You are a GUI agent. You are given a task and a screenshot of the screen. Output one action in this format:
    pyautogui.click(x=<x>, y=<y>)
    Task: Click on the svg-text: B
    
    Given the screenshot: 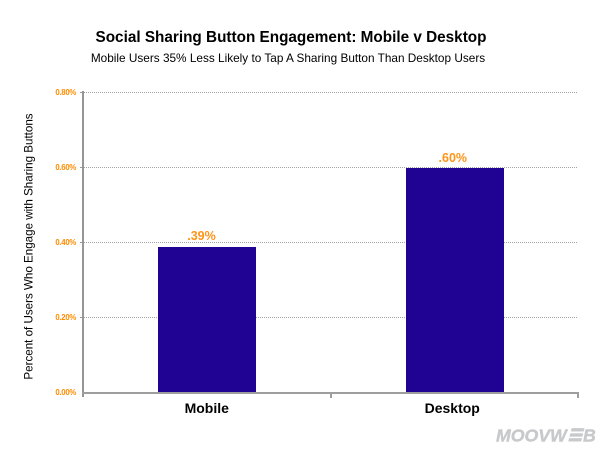 What is the action you would take?
    pyautogui.click(x=589, y=436)
    